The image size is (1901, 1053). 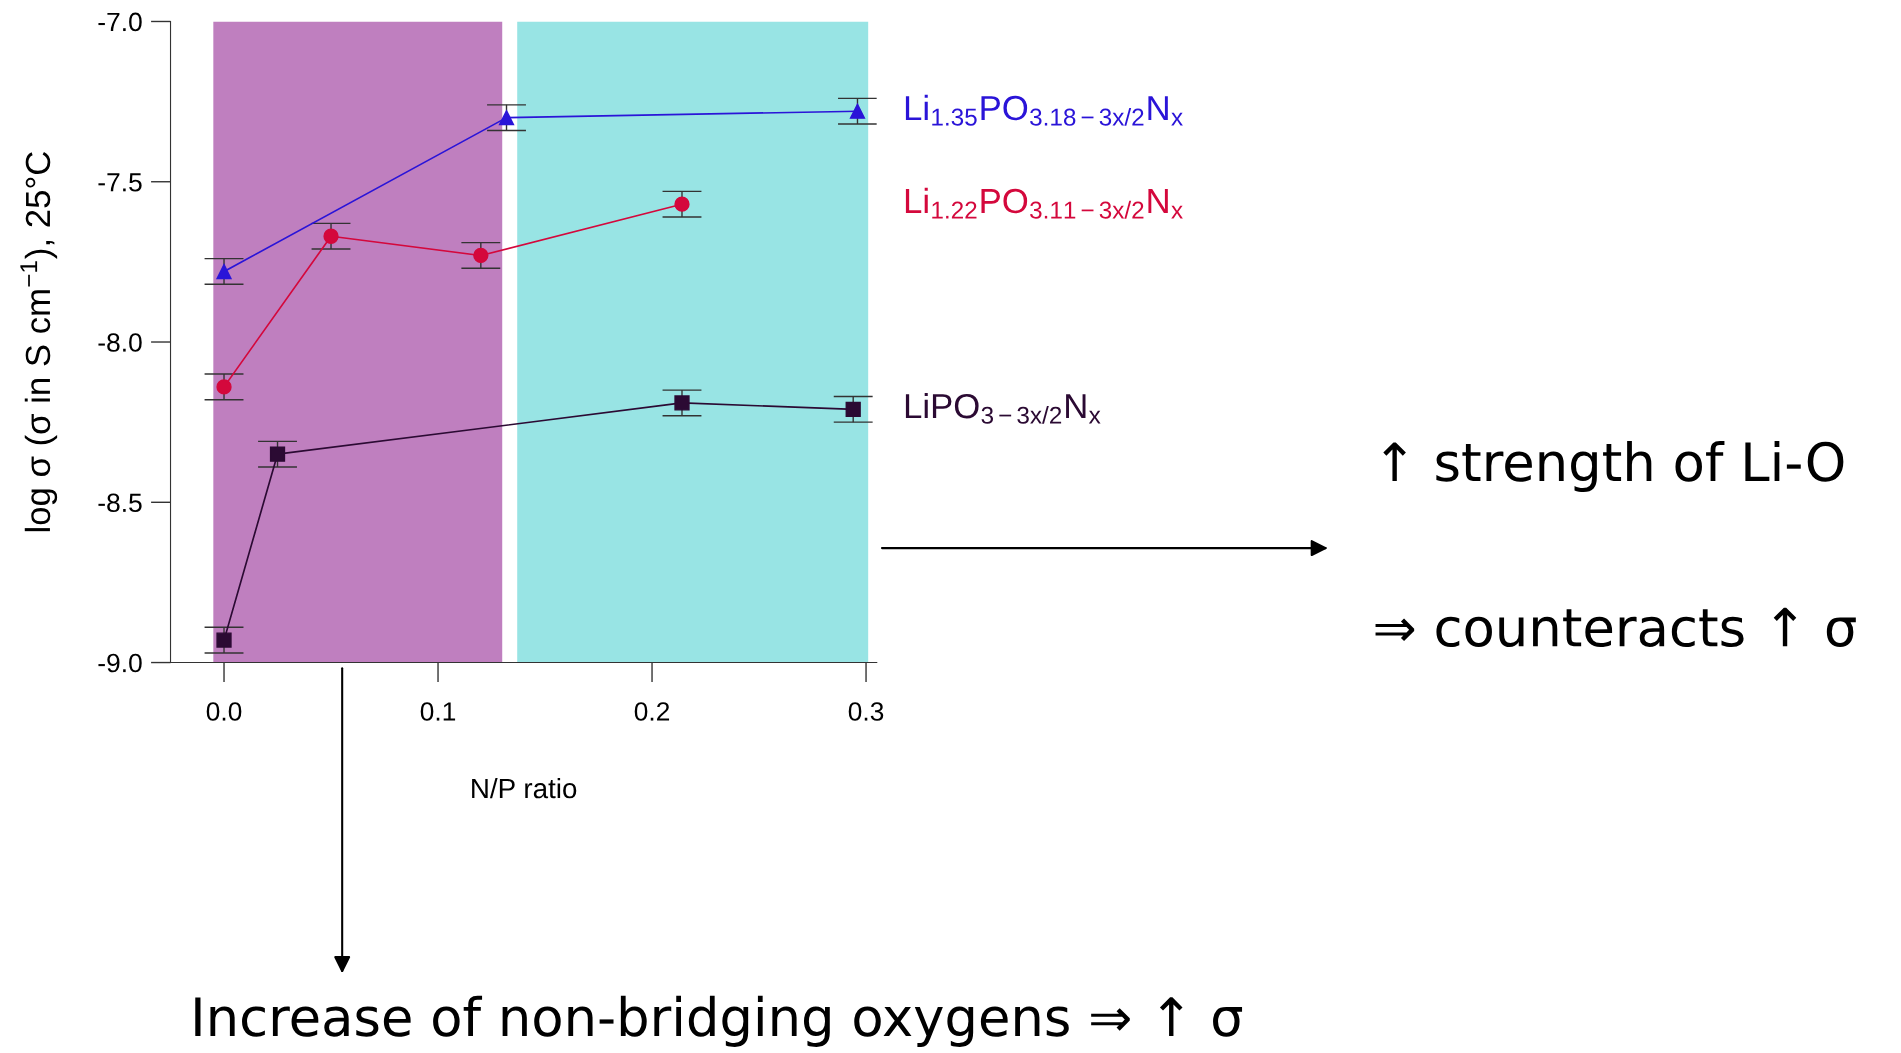 I want to click on y-tick-label: -7.5, so click(x=120, y=182).